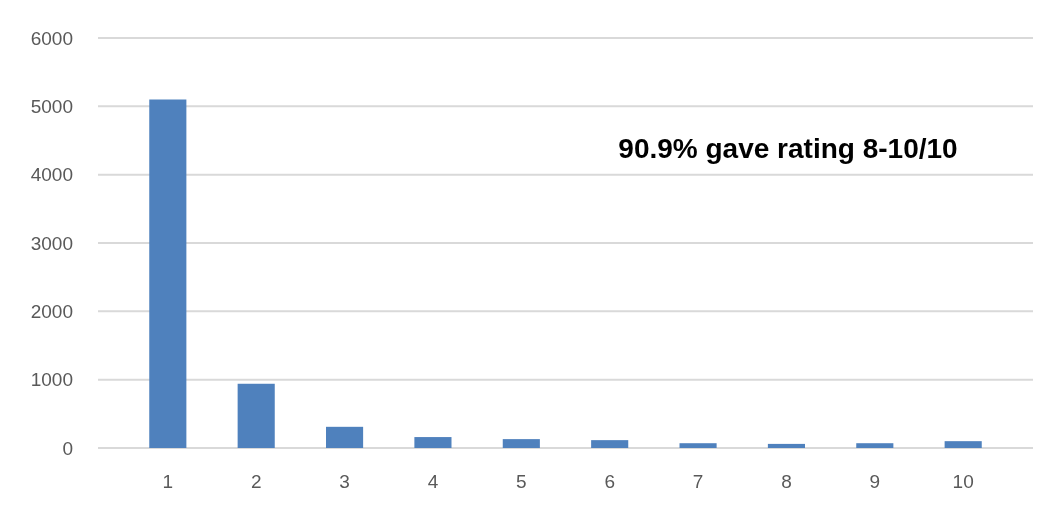 The height and width of the screenshot is (515, 1061). Describe the element at coordinates (521, 481) in the screenshot. I see `x-tick-label: 5` at that location.